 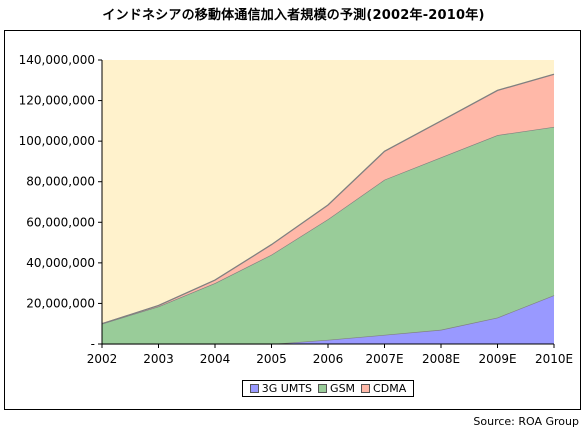 I want to click on legend-swatch-cdma, so click(x=366, y=388).